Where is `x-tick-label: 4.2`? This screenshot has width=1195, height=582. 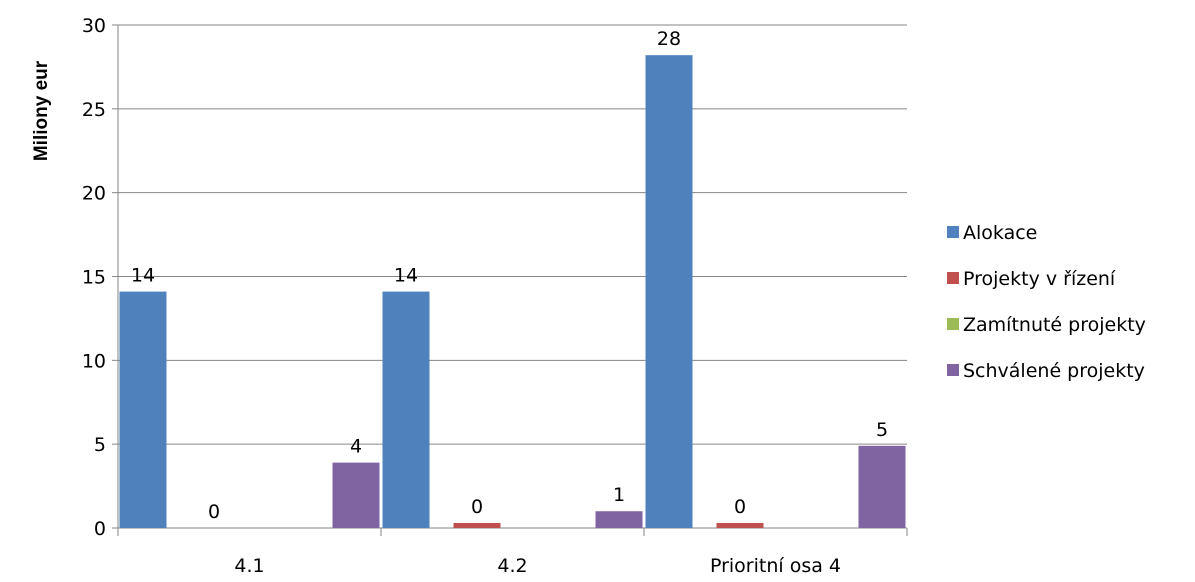 x-tick-label: 4.2 is located at coordinates (512, 566).